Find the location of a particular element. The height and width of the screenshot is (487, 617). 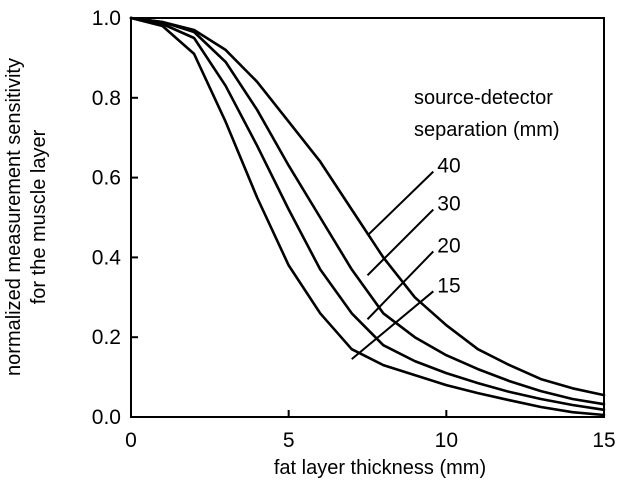

curve-label-15: 15 is located at coordinates (448, 285).